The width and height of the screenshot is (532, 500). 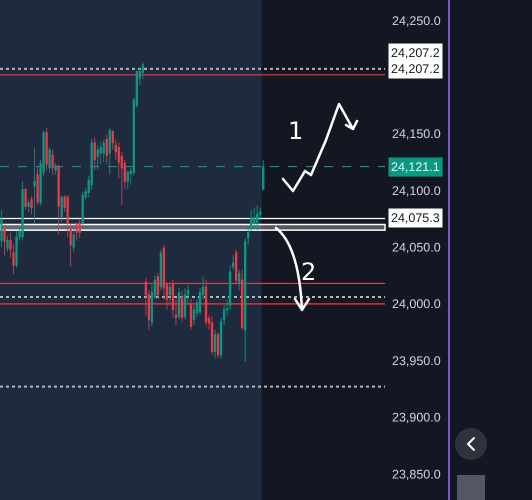 What do you see at coordinates (415, 167) in the screenshot?
I see `ref-line-label: 24,121.1` at bounding box center [415, 167].